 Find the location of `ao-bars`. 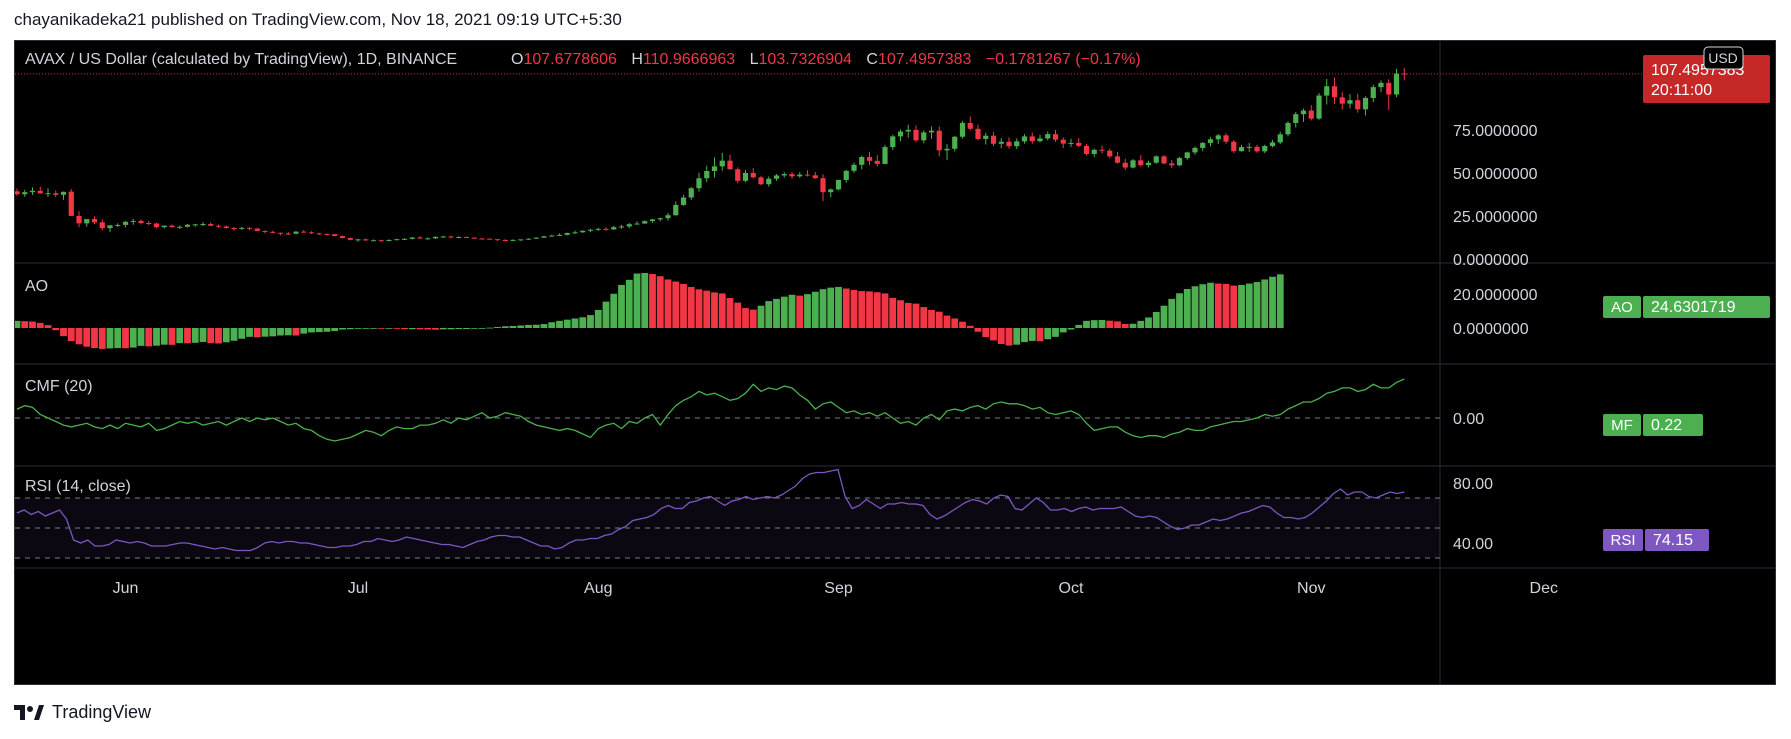

ao-bars is located at coordinates (648, 311).